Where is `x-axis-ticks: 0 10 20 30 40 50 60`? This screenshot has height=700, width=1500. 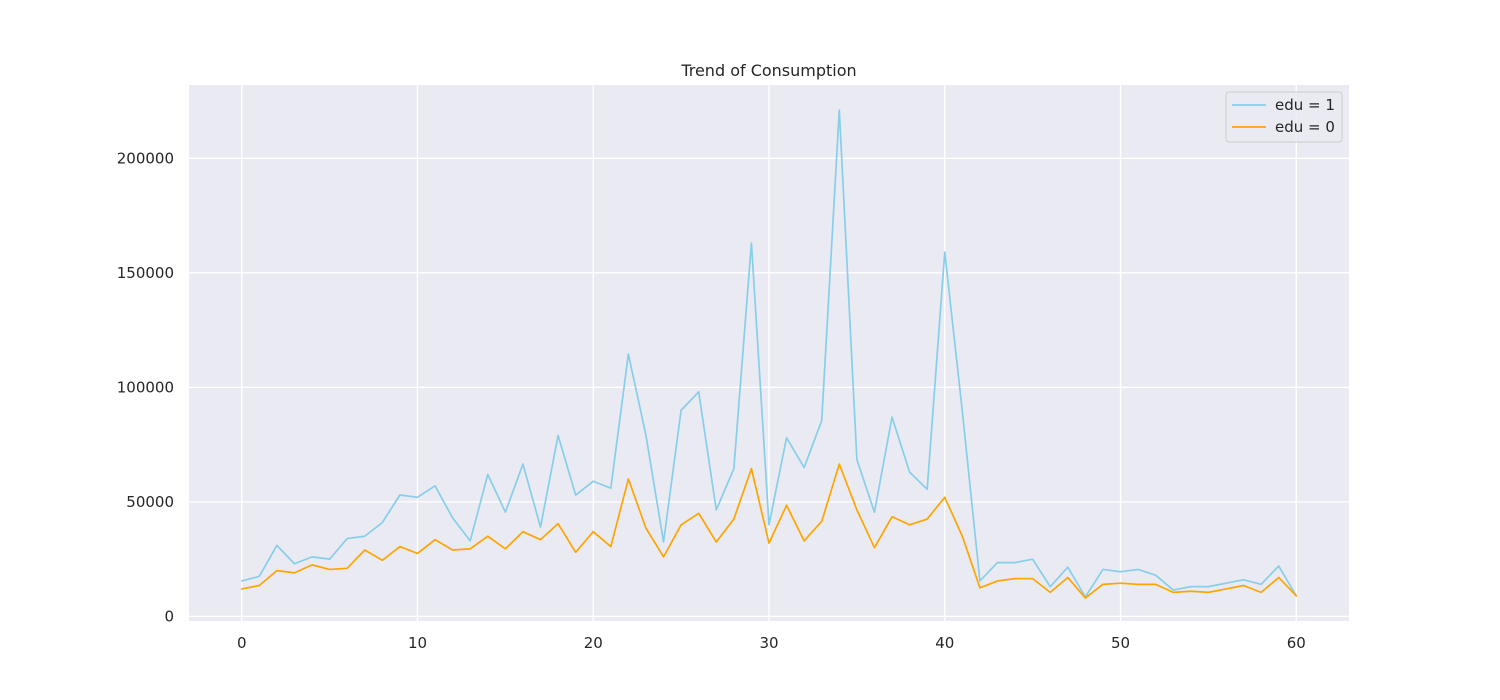 x-axis-ticks: 0 10 20 30 40 50 60 is located at coordinates (771, 643).